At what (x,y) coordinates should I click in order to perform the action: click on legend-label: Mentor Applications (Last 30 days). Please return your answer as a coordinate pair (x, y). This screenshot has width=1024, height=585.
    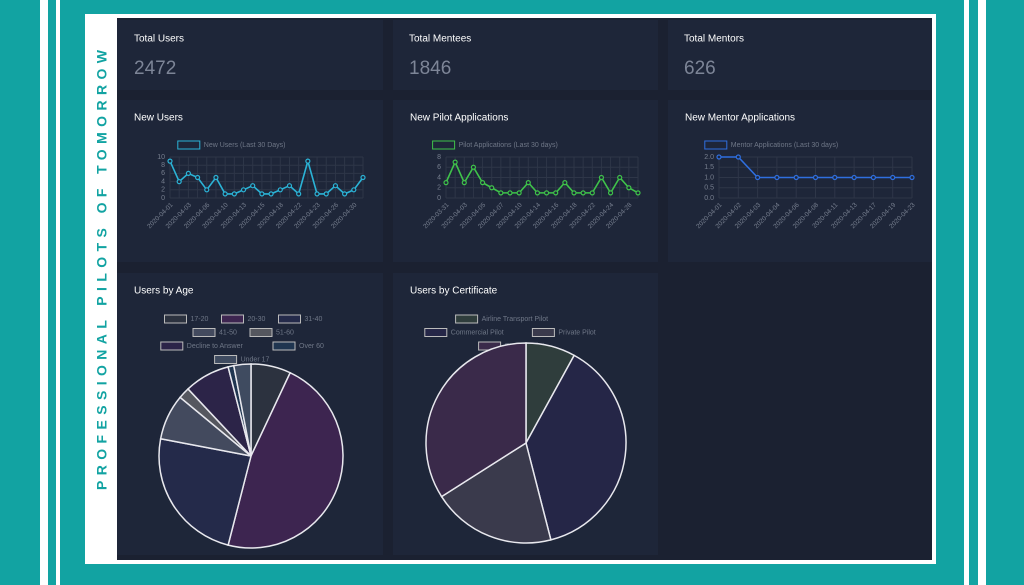
    Looking at the image, I should click on (784, 145).